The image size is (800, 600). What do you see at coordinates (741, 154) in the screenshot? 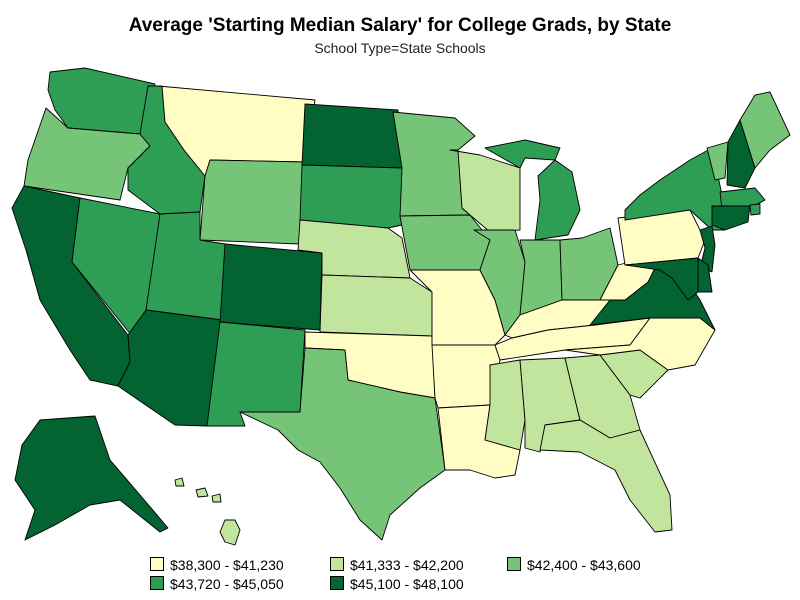
I see `state-nh` at bounding box center [741, 154].